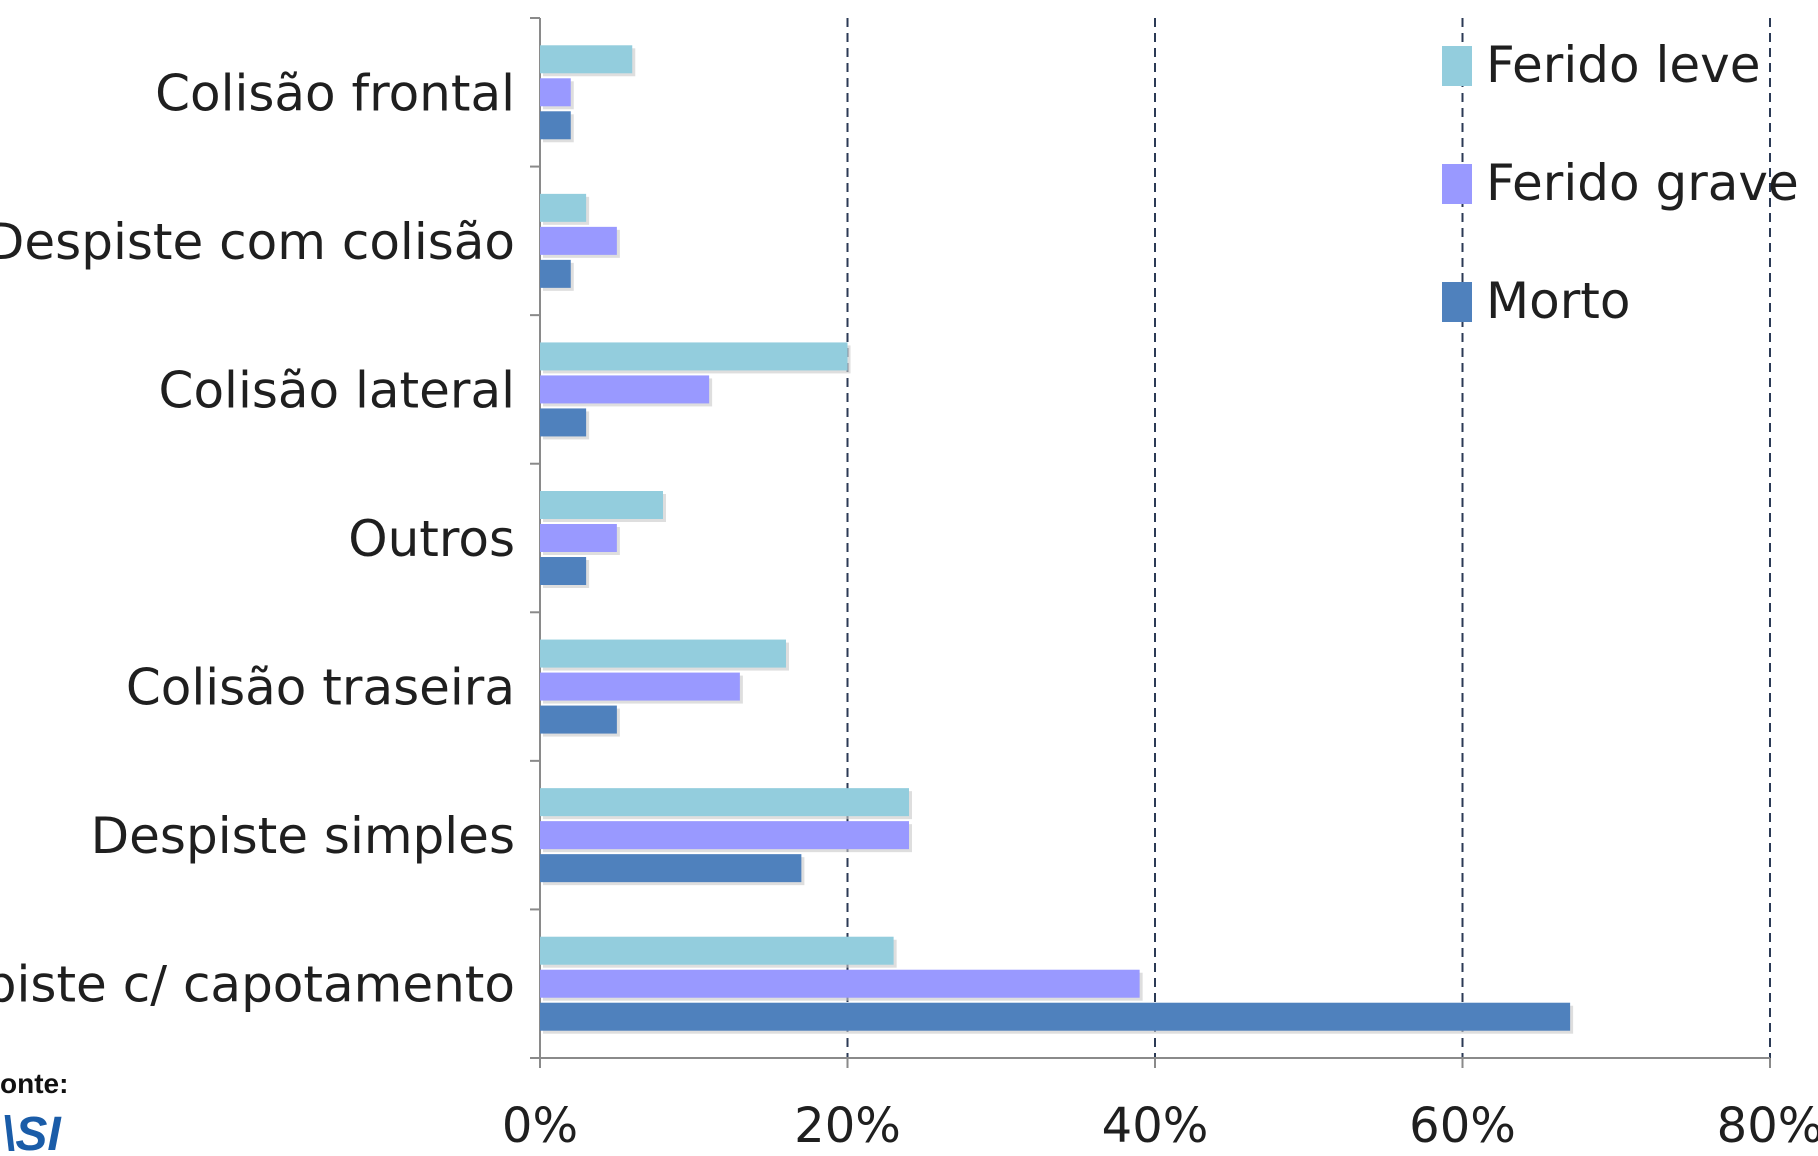 The width and height of the screenshot is (1818, 1156). Describe the element at coordinates (257, 985) in the screenshot. I see `category-label: spiste c/ capotamento` at that location.